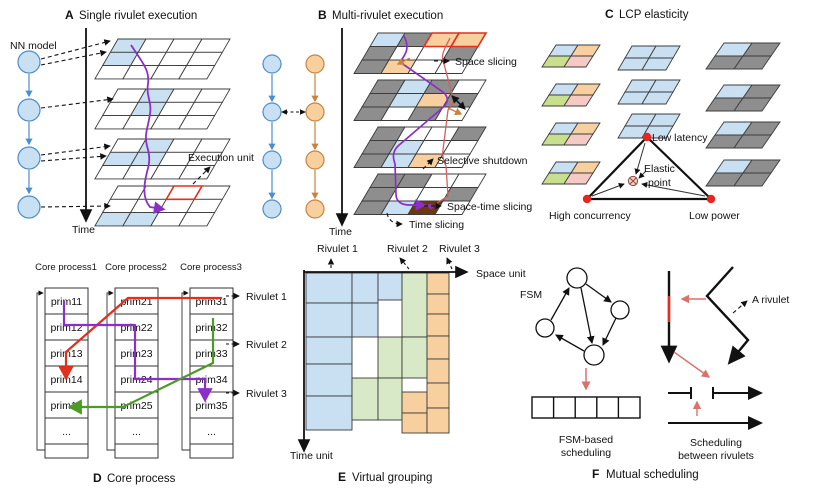 Image resolution: width=820 pixels, height=493 pixels. What do you see at coordinates (311, 456) in the screenshot?
I see `e-time-axis-label: Time unit` at bounding box center [311, 456].